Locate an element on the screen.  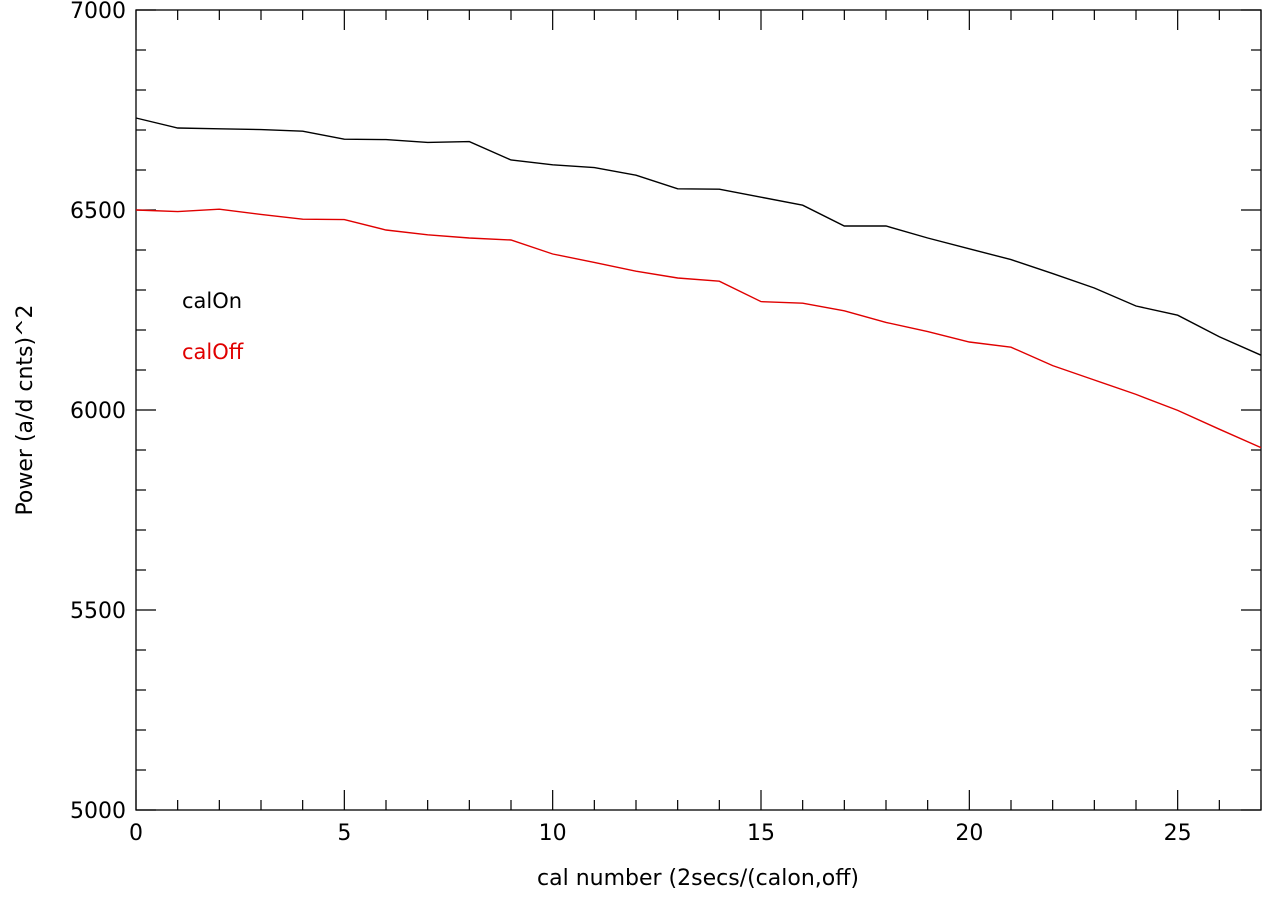
y-tick-label: 5000 is located at coordinates (98, 811).